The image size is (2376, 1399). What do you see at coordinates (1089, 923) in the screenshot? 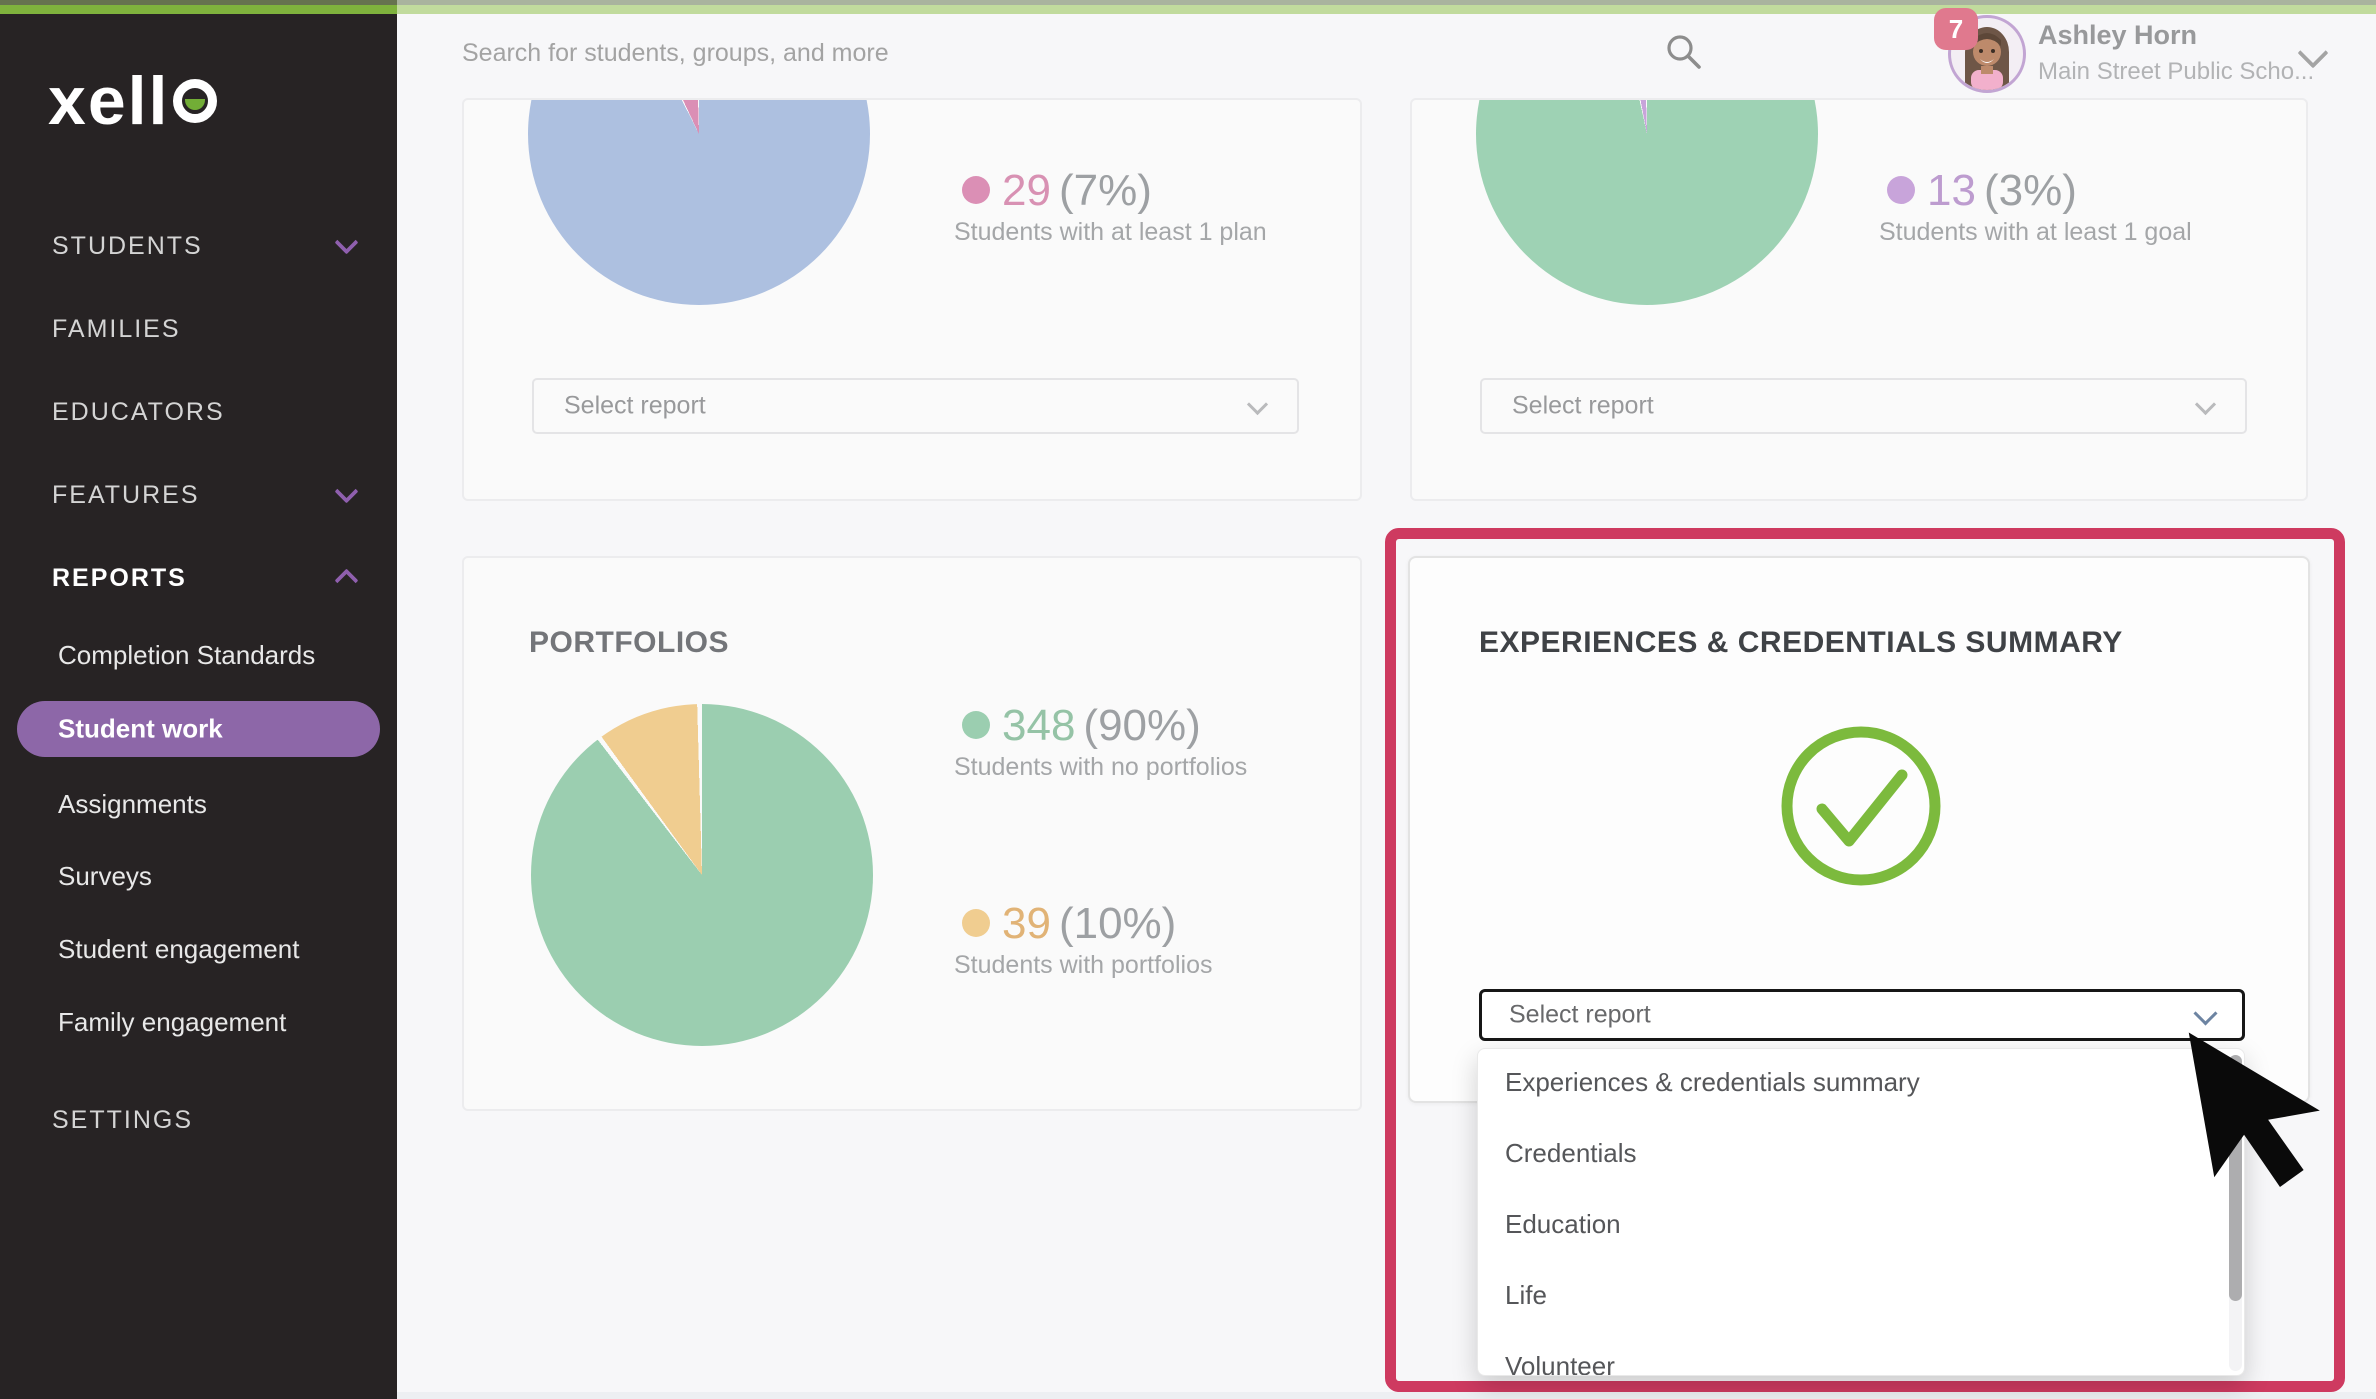
I see `portfolios-legend-value-2: 39 (10%)` at bounding box center [1089, 923].